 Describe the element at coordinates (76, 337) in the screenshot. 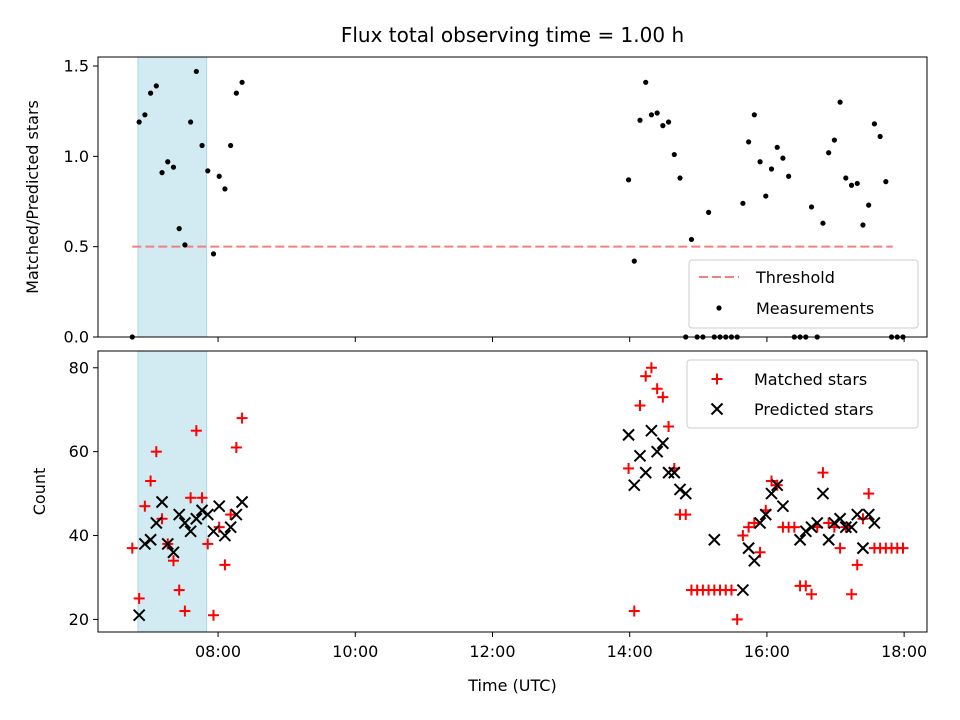

I see `ratio-ytick-label-0: 0.0` at that location.